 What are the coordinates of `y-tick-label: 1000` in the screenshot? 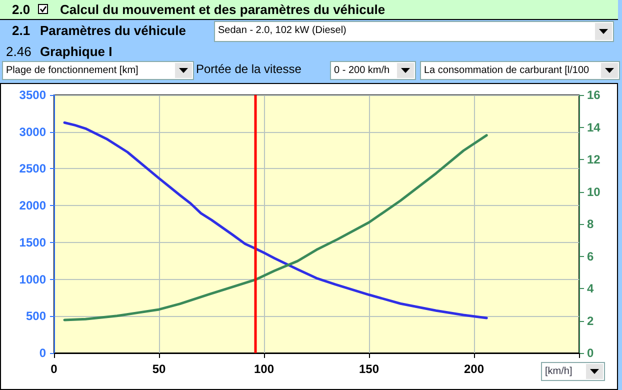 It's located at (32, 279).